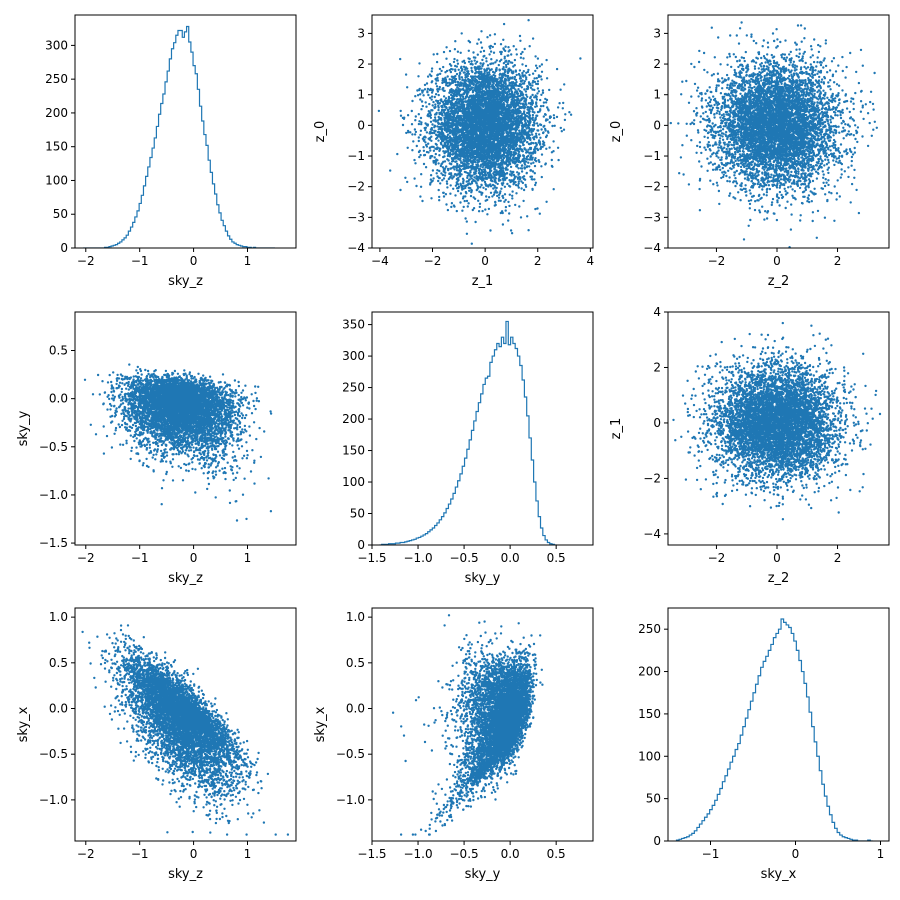  Describe the element at coordinates (591, 261) in the screenshot. I see `x-tick-label: 4` at that location.